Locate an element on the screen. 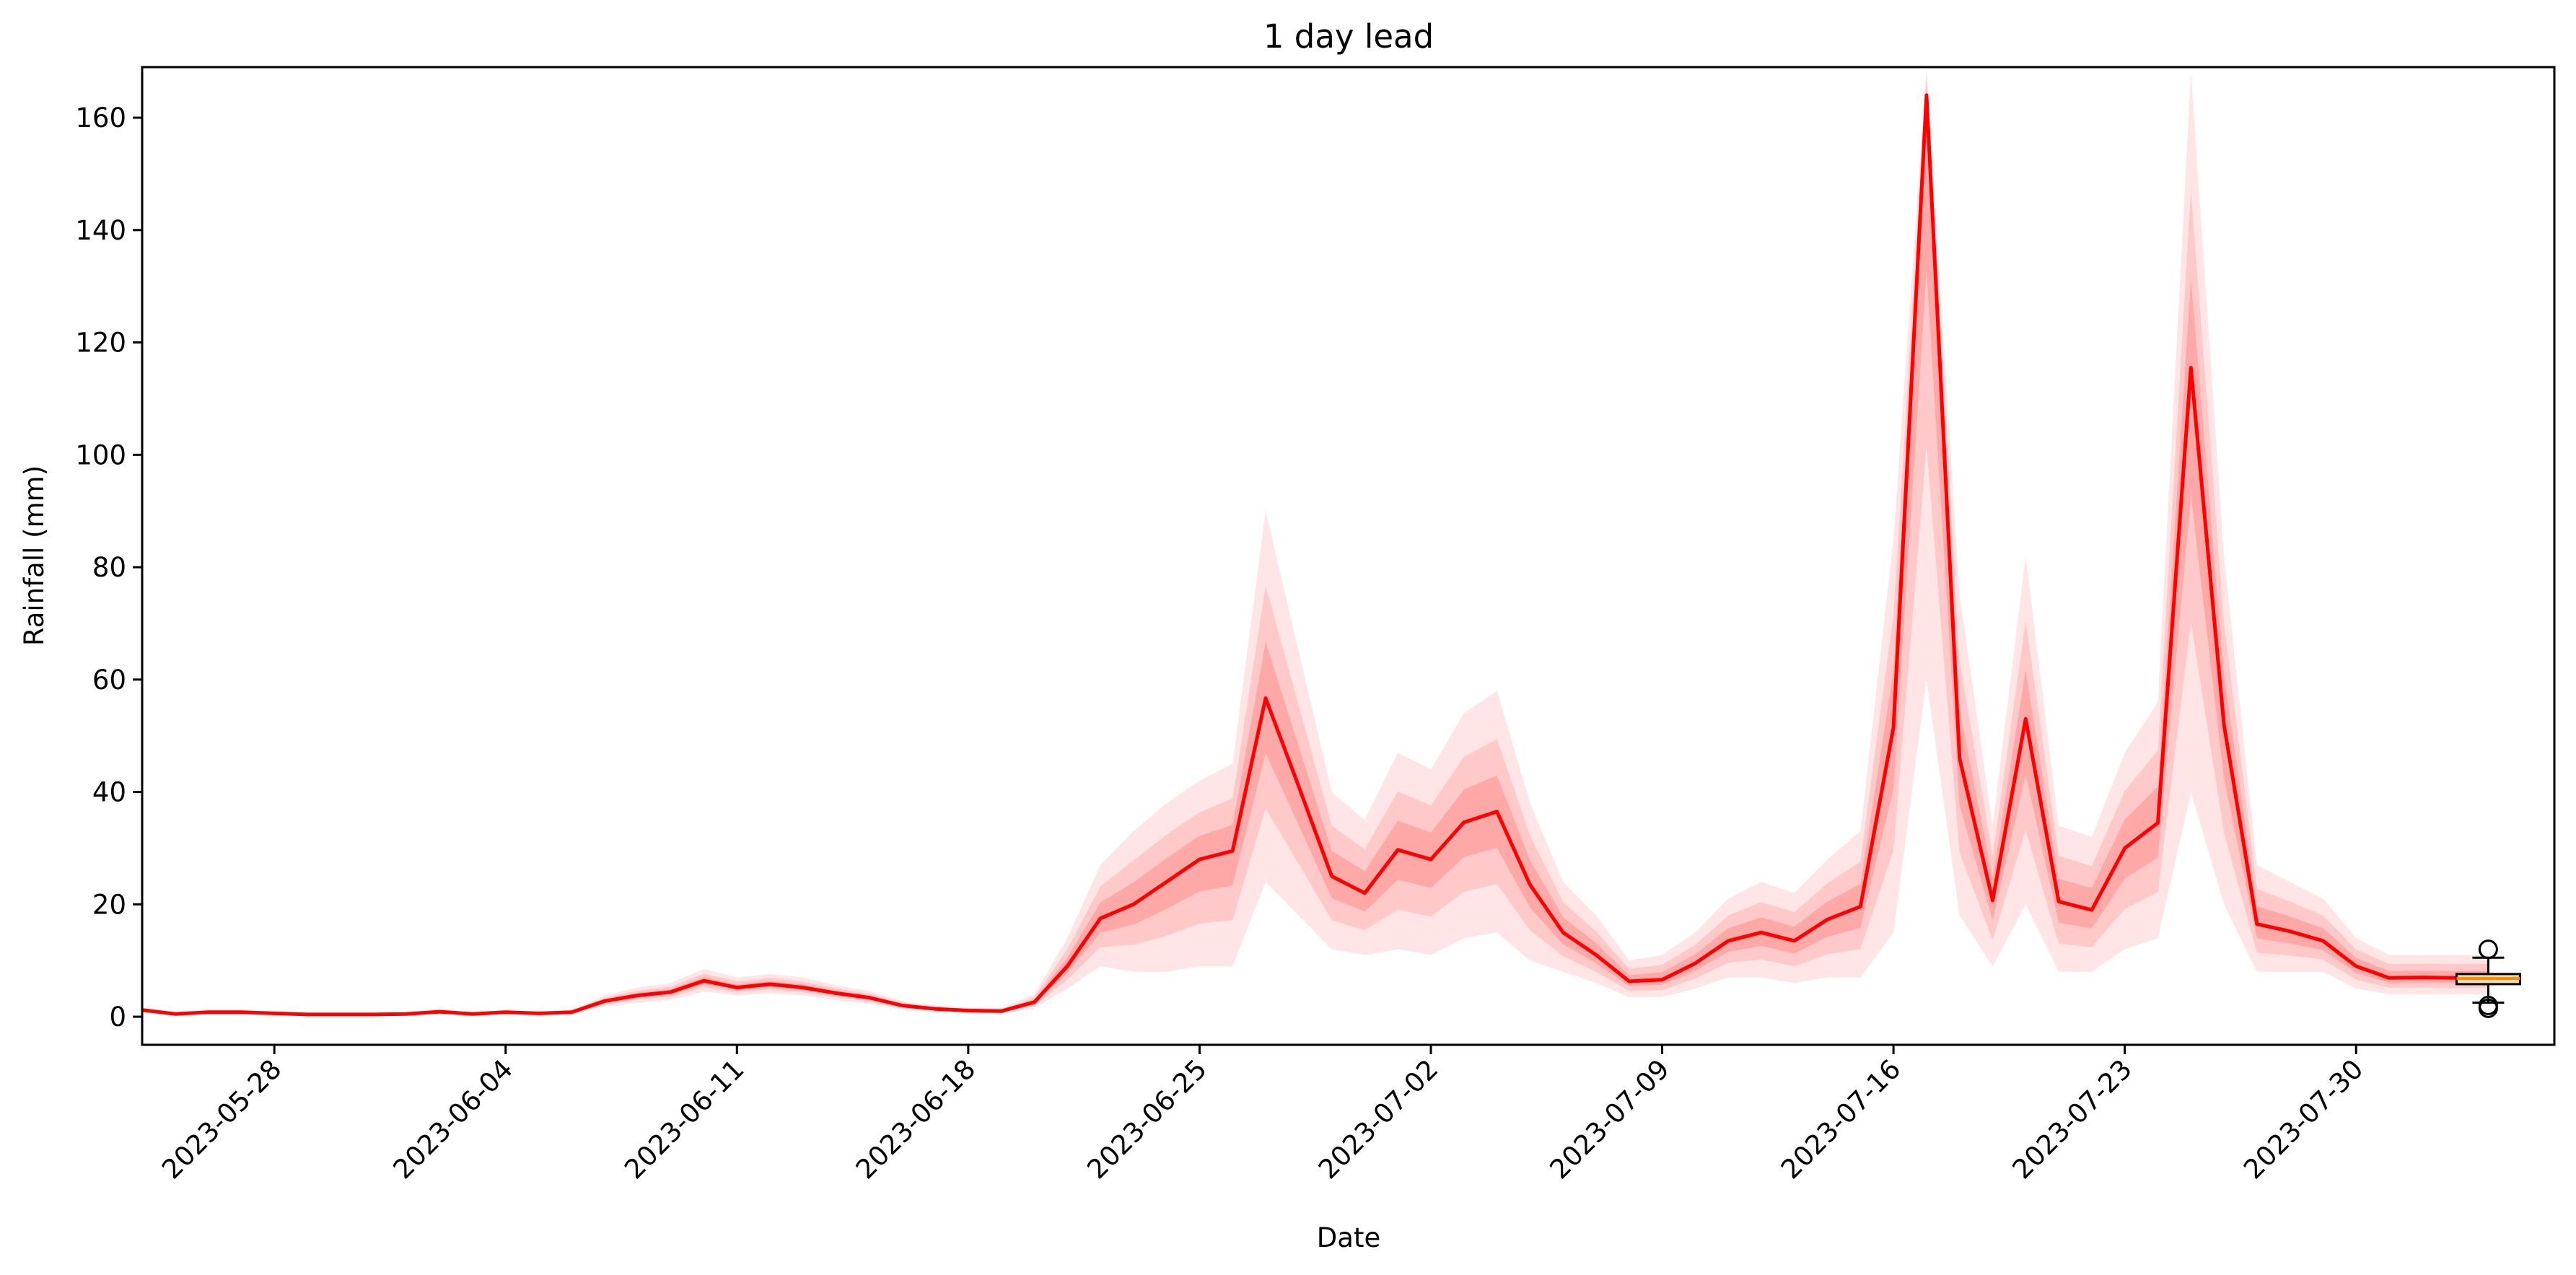  y-tick-label: 80 is located at coordinates (109, 567).